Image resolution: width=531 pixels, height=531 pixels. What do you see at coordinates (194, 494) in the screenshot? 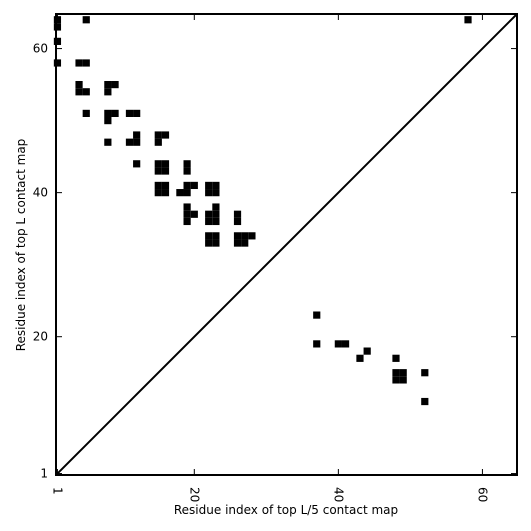
I see `x-tick-label: 20` at bounding box center [194, 494].